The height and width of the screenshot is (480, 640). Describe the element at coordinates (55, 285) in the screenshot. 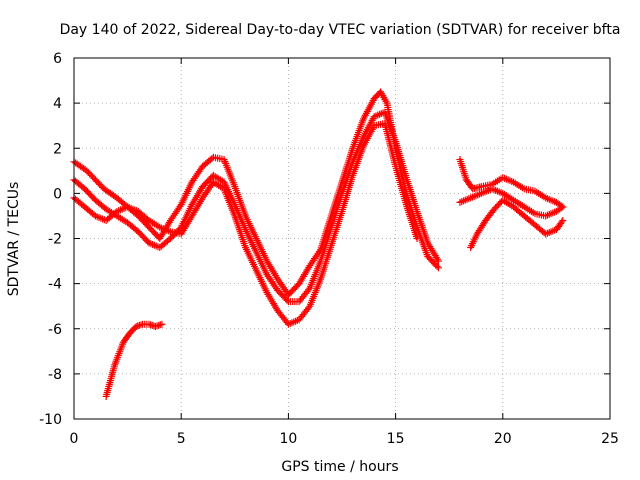

I see `y-tick-label: -4` at that location.